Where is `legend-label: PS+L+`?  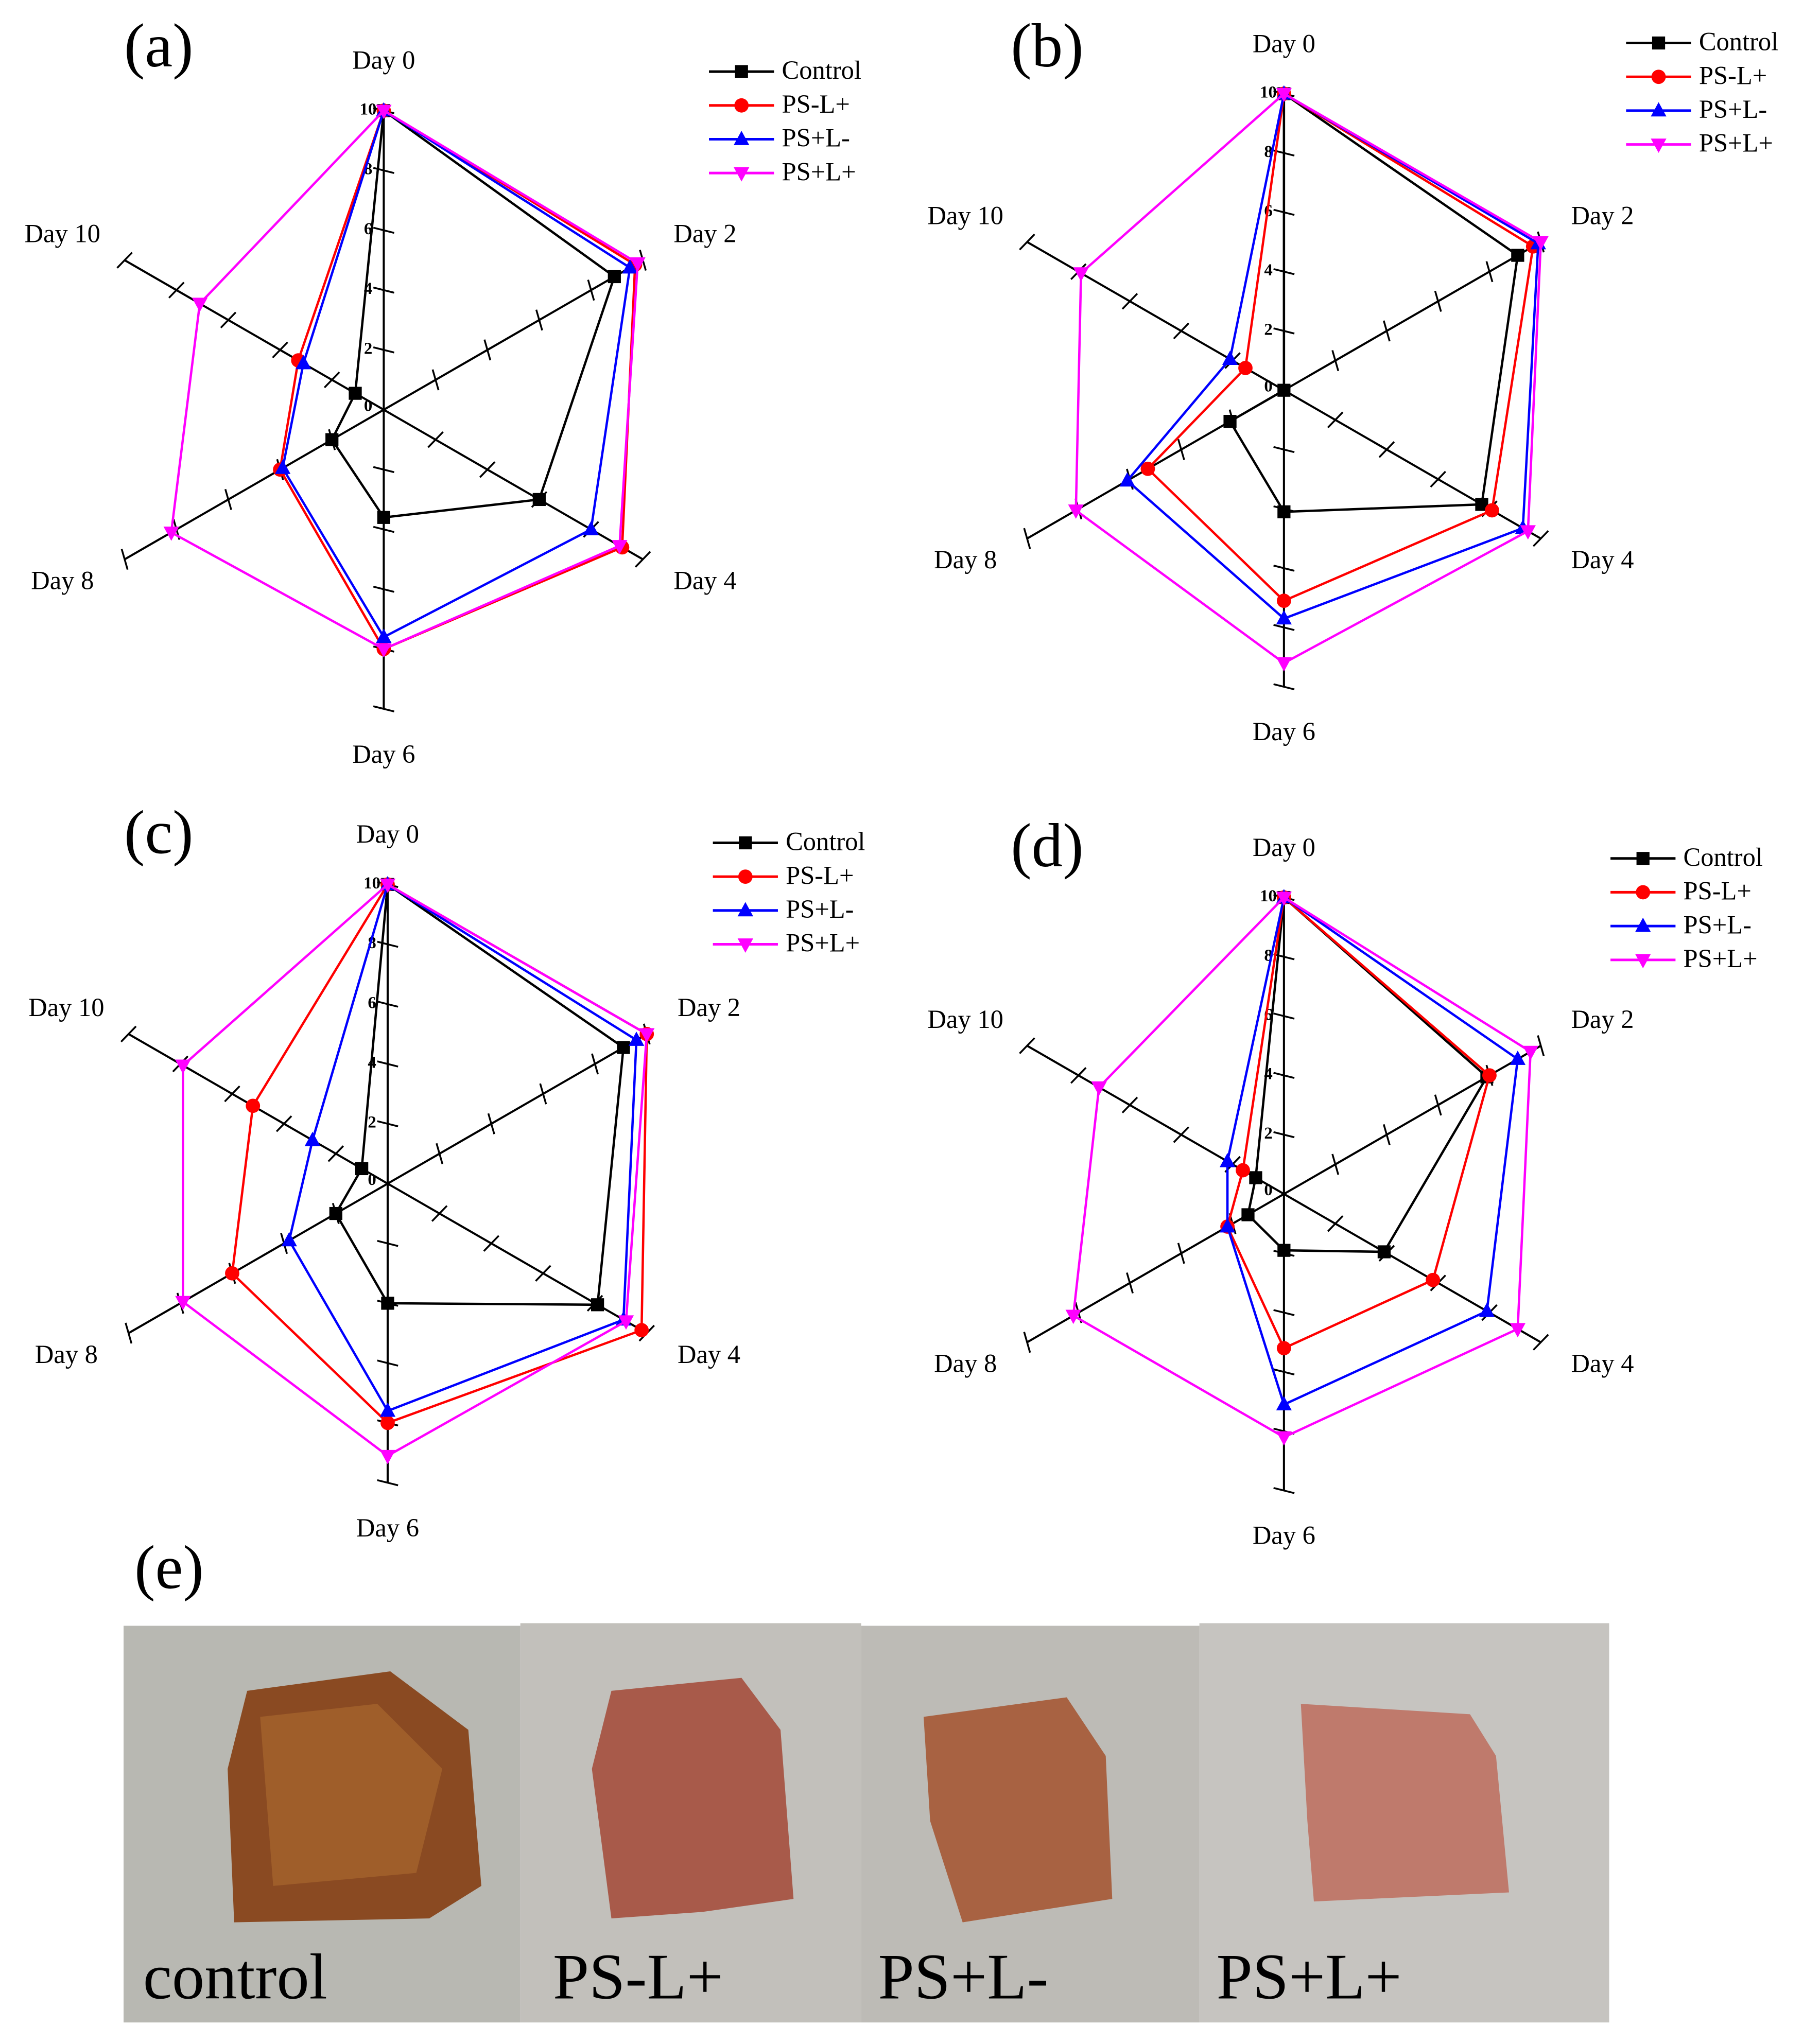
legend-label: PS+L+ is located at coordinates (819, 171).